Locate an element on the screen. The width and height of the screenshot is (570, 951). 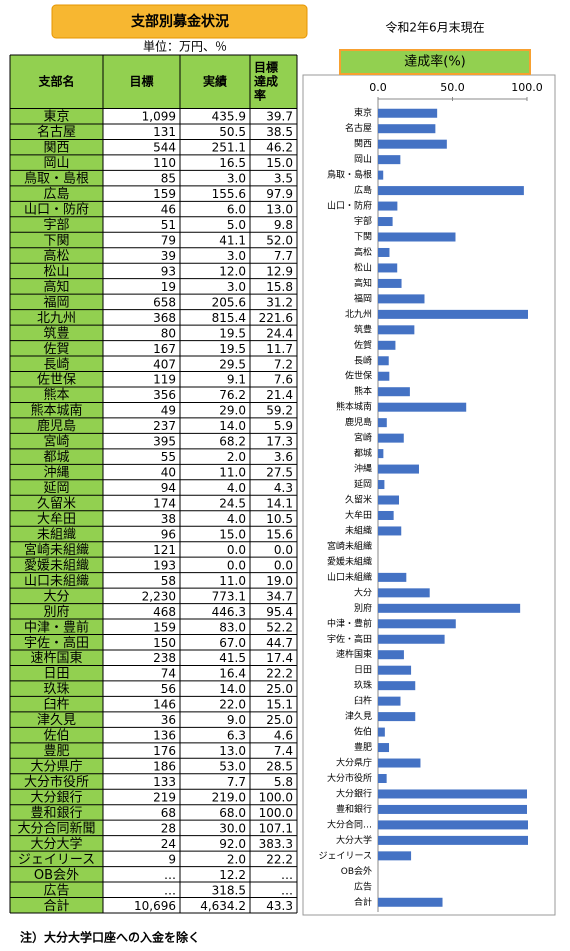
table-cell: 221.6 is located at coordinates (276, 318).